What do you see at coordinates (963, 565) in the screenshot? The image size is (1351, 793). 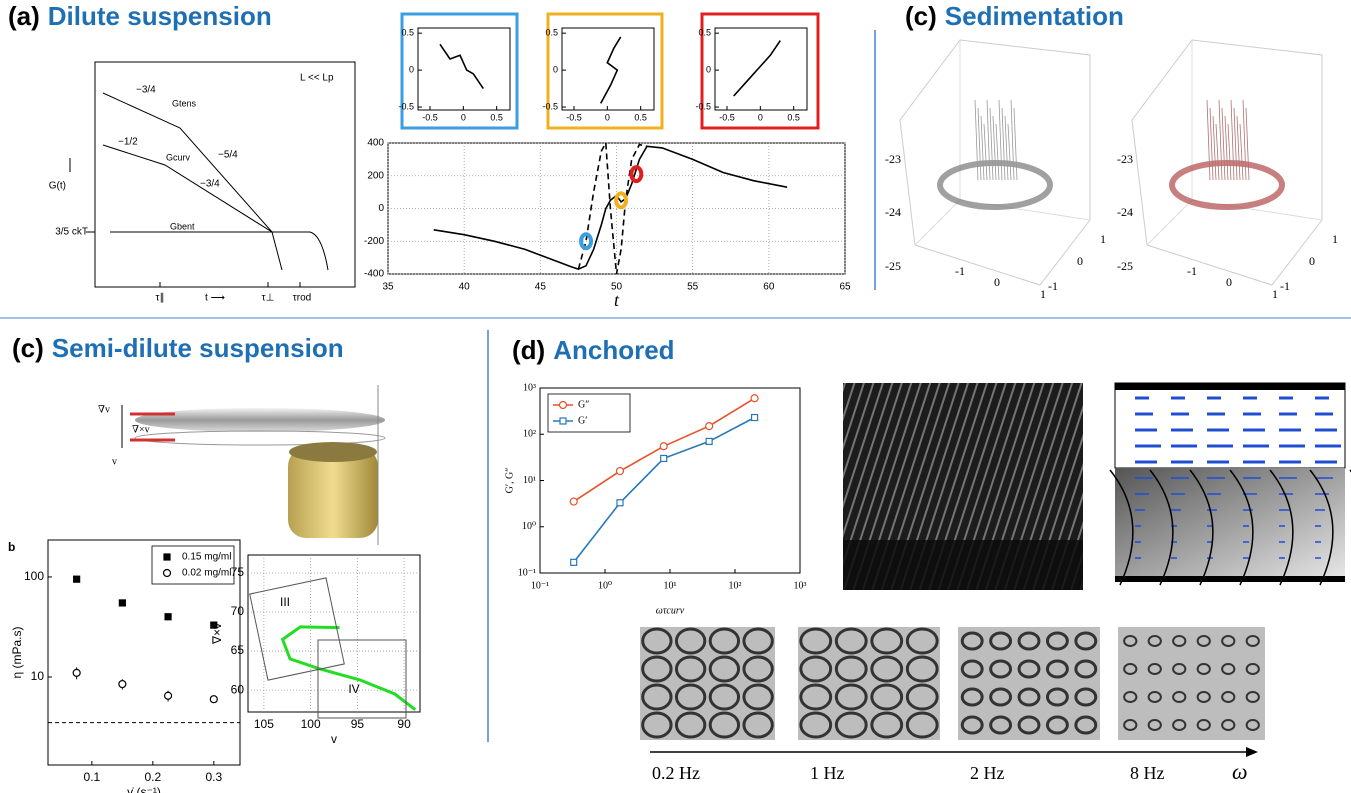 I see `fiber-base` at bounding box center [963, 565].